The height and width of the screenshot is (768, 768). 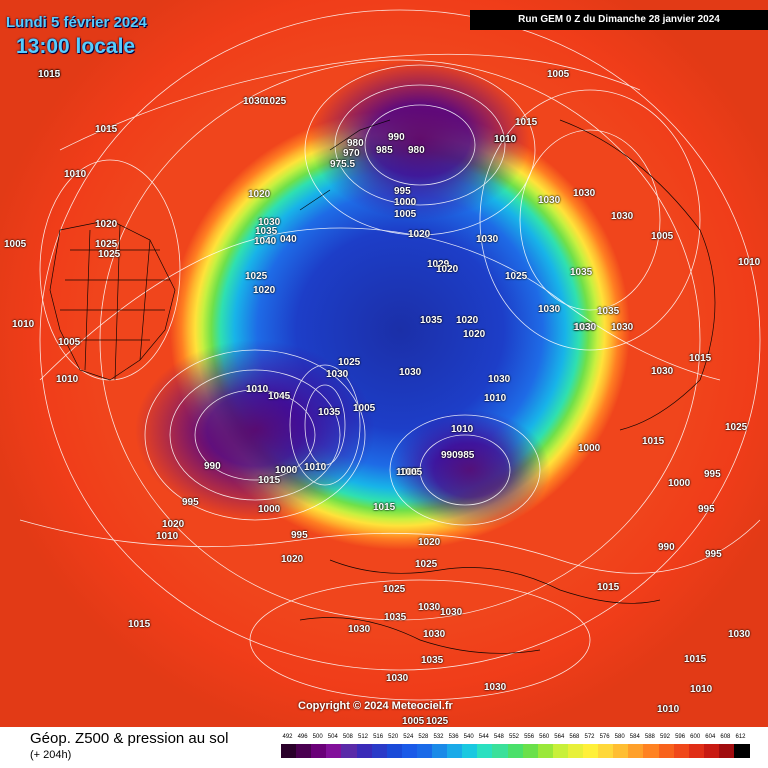 I want to click on scale-tick-label: 568, so click(x=574, y=737).